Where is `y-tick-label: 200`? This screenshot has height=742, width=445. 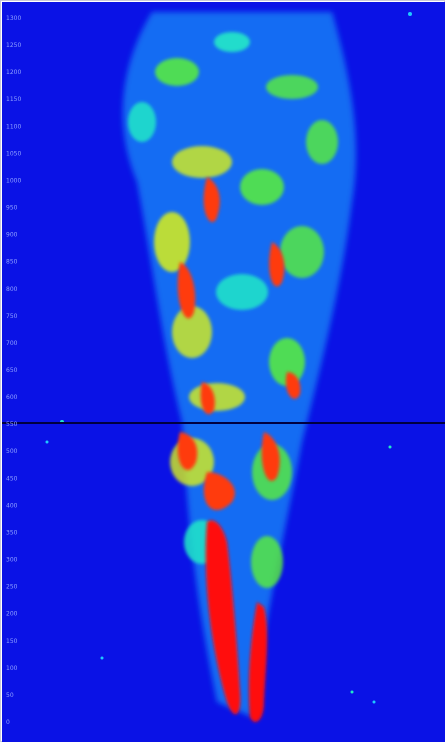 y-tick-label: 200 is located at coordinates (12, 614).